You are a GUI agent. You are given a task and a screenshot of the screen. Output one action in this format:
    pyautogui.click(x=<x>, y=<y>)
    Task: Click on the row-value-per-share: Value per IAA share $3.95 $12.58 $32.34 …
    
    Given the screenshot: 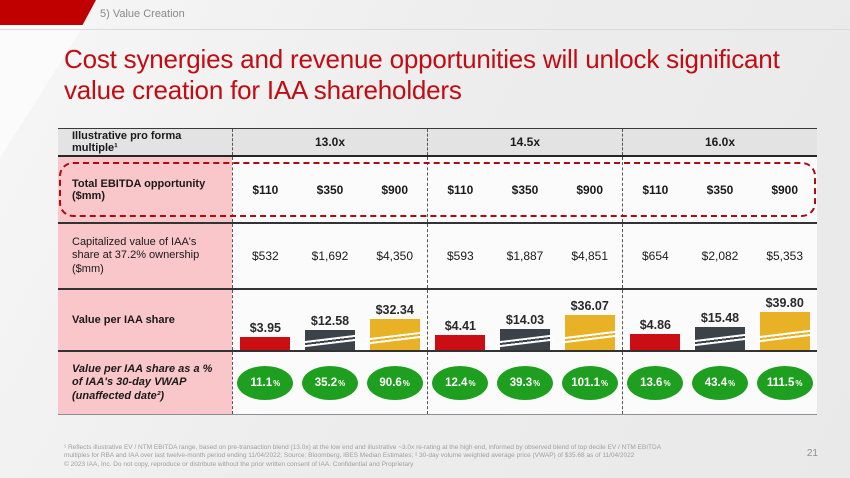 What is the action you would take?
    pyautogui.click(x=437, y=321)
    